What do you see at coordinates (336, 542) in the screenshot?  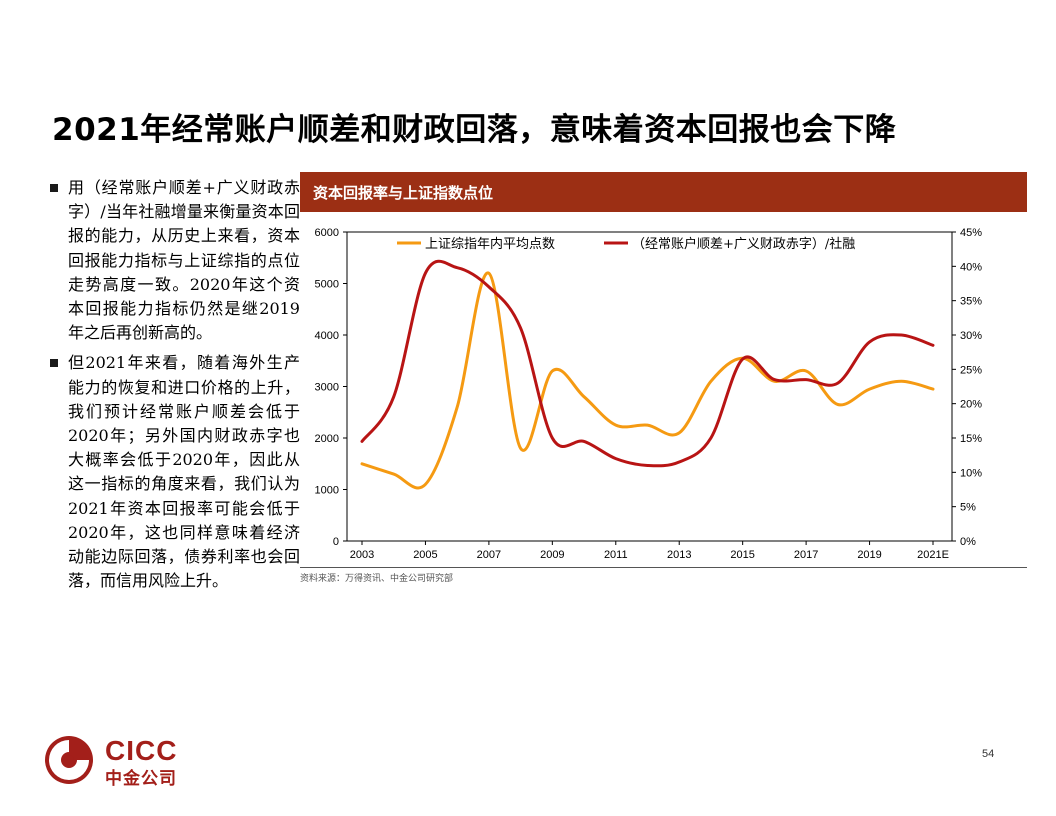 I see `y-left-tick-label: 0` at bounding box center [336, 542].